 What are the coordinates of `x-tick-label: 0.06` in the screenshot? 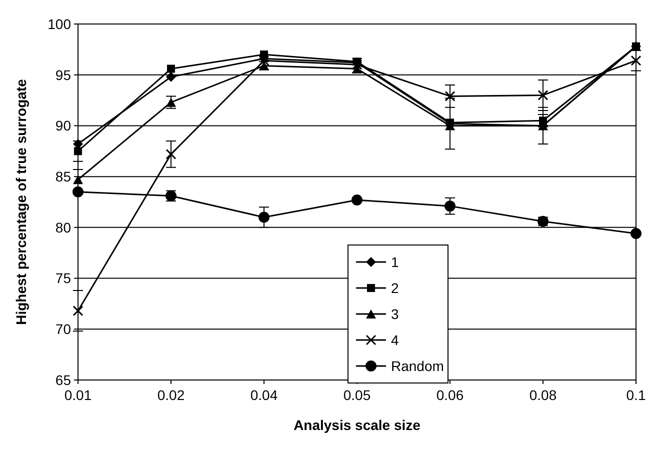 It's located at (450, 395).